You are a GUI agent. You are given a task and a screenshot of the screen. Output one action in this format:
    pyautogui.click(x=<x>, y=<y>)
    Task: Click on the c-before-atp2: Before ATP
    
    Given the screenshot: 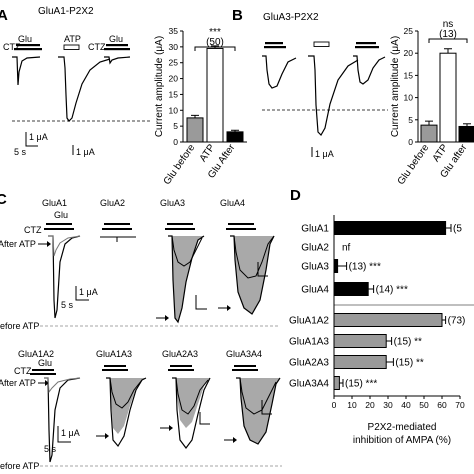 What is the action you would take?
    pyautogui.click(x=19, y=466)
    